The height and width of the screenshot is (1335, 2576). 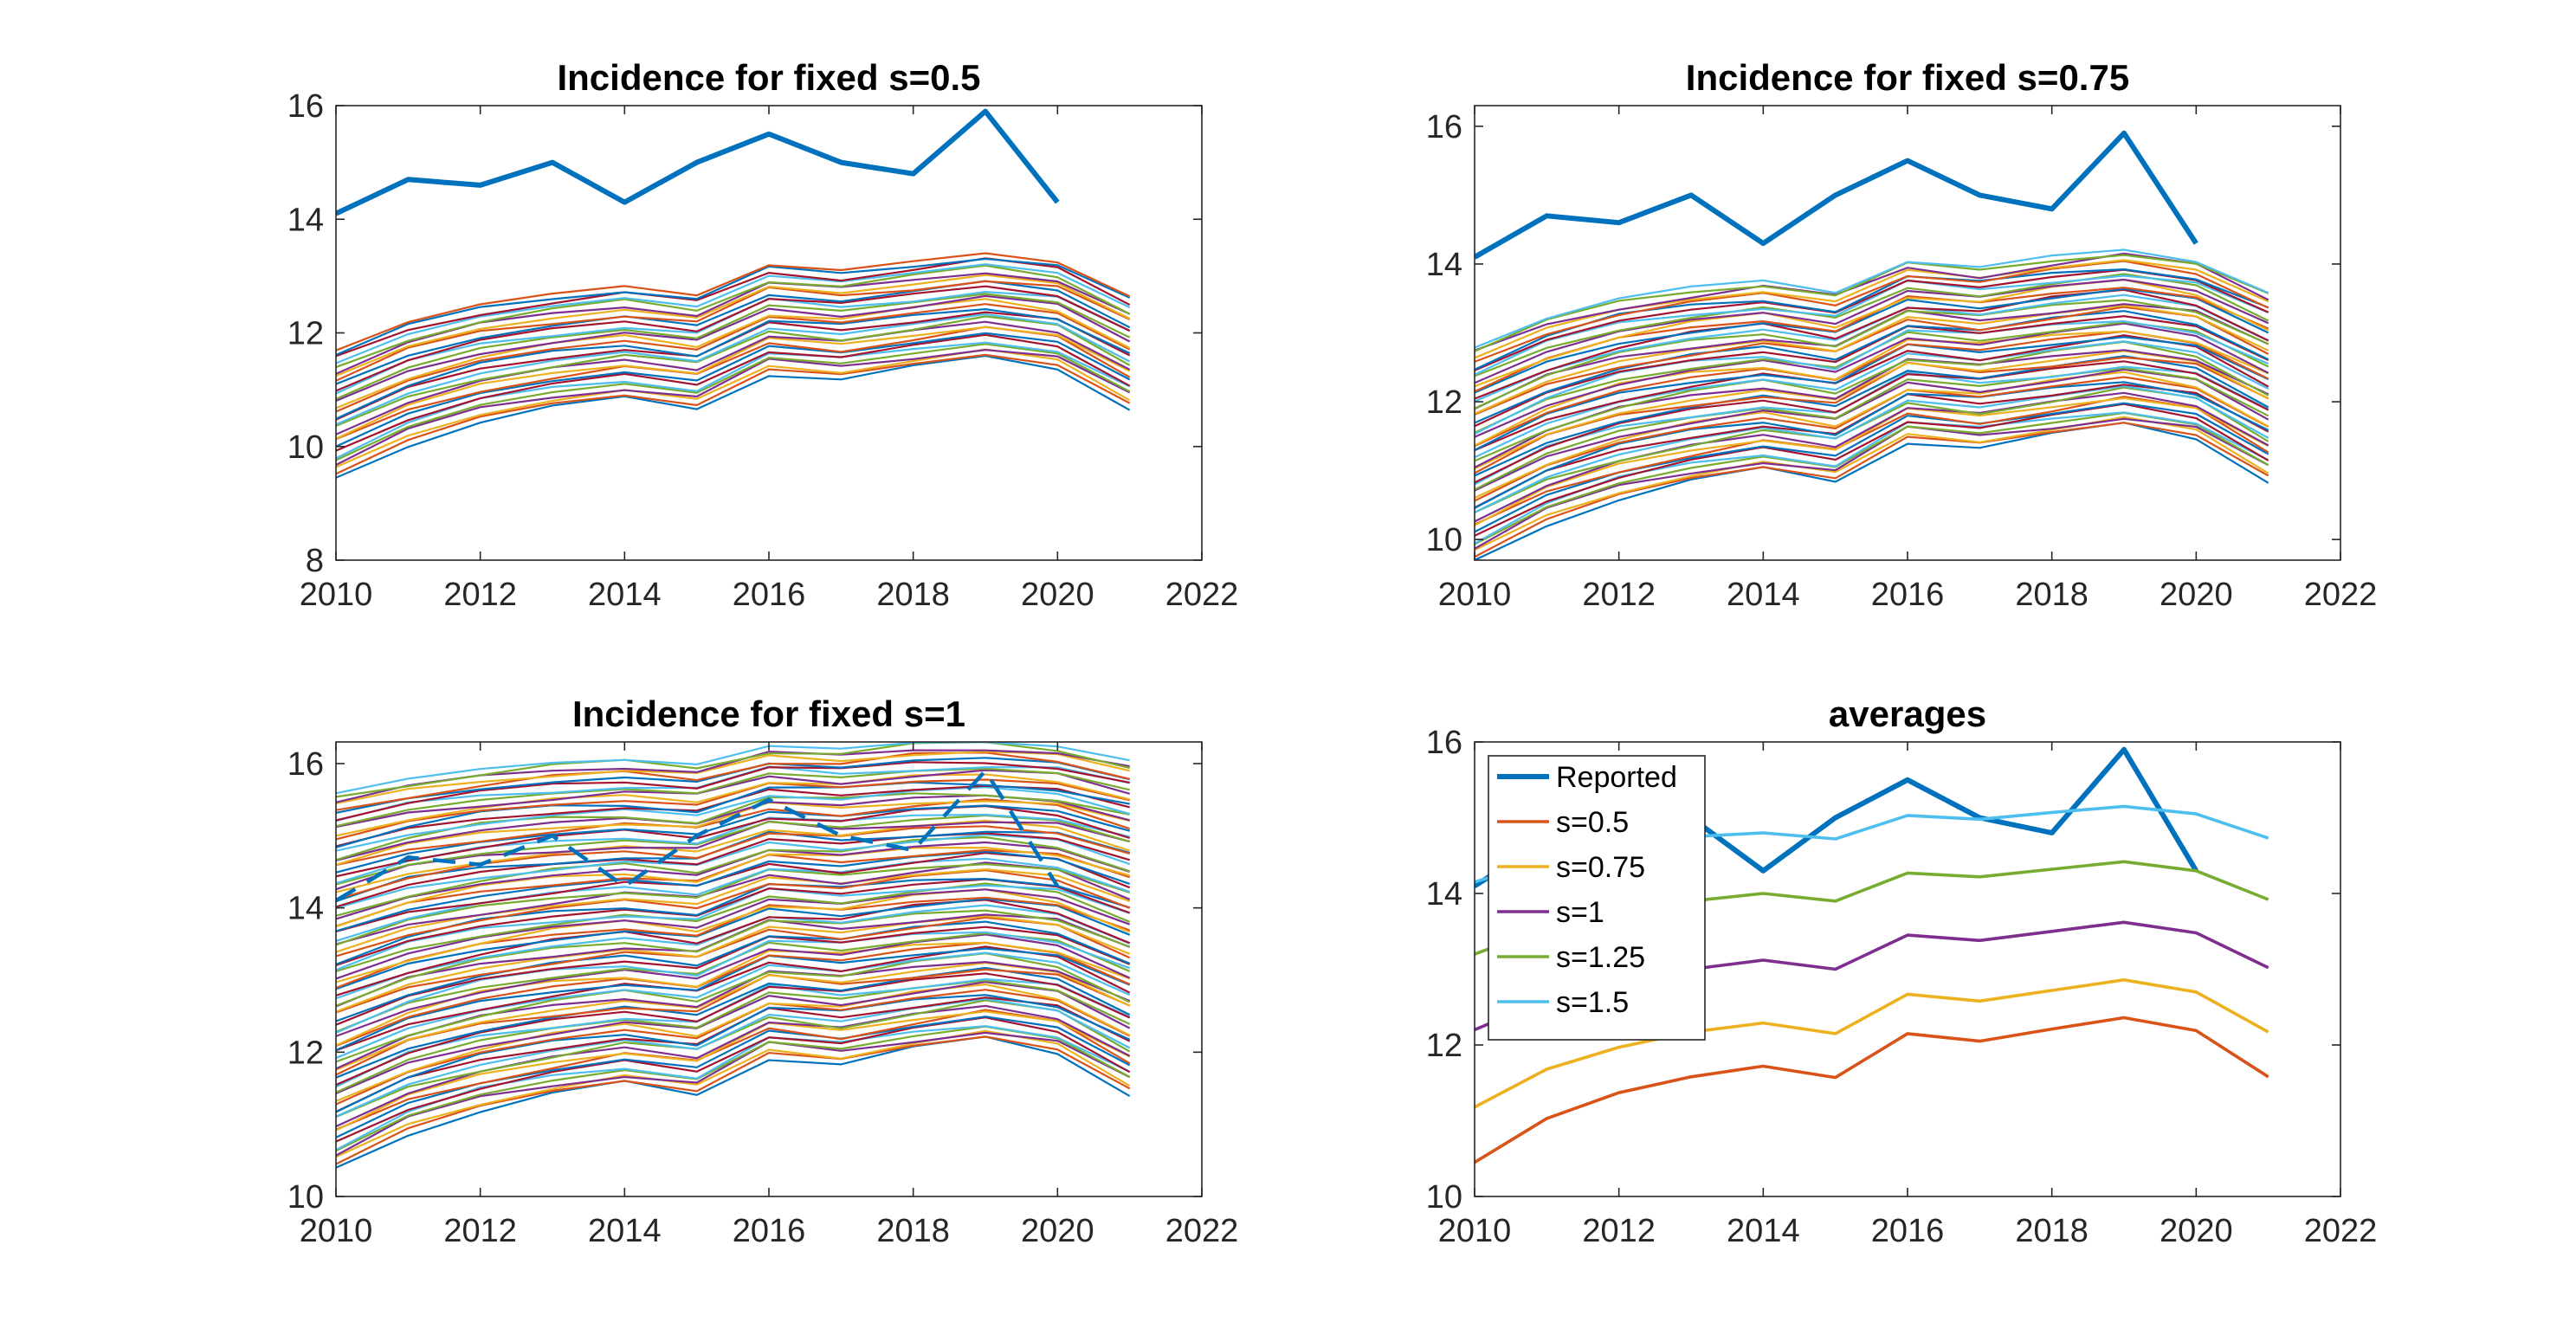 What do you see at coordinates (1600, 868) in the screenshot?
I see `legend-label: s=0.75` at bounding box center [1600, 868].